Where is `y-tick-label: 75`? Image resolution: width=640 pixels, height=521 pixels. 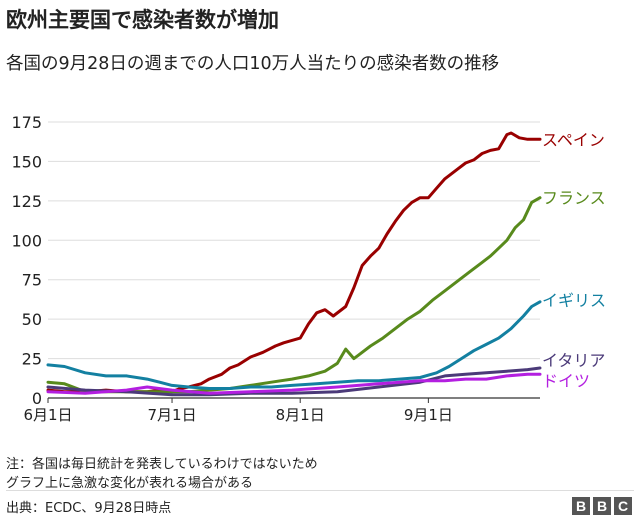
y-tick-label: 75 is located at coordinates (32, 280).